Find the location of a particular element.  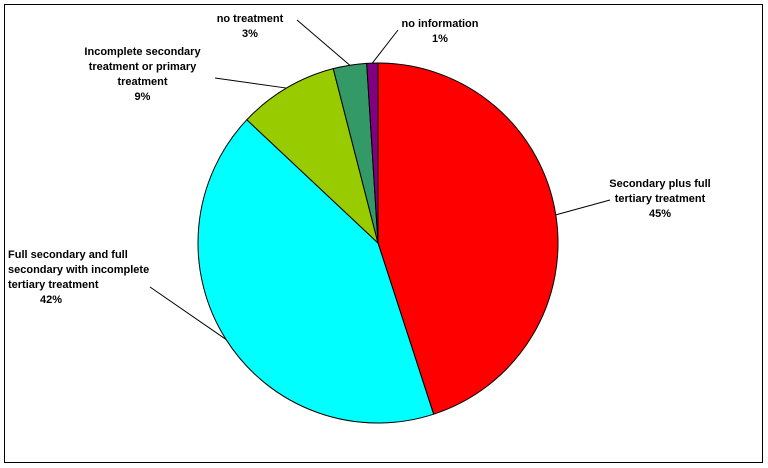

value-label: 9% is located at coordinates (142, 97).